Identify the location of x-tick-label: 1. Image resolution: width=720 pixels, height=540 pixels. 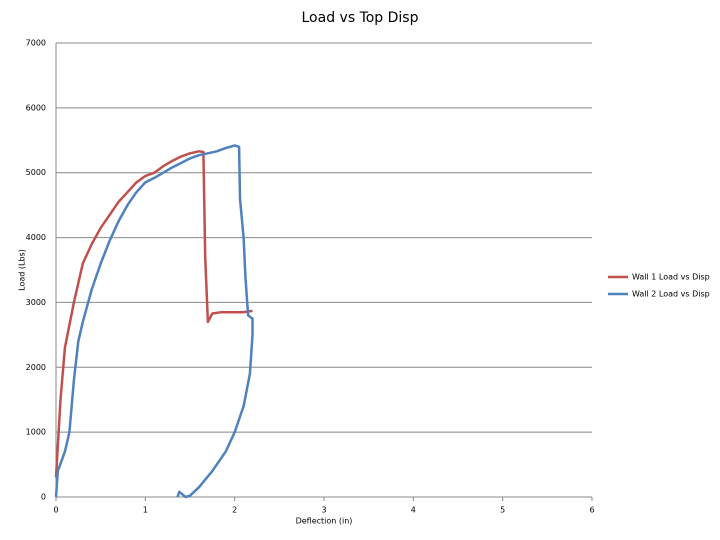
(145, 510).